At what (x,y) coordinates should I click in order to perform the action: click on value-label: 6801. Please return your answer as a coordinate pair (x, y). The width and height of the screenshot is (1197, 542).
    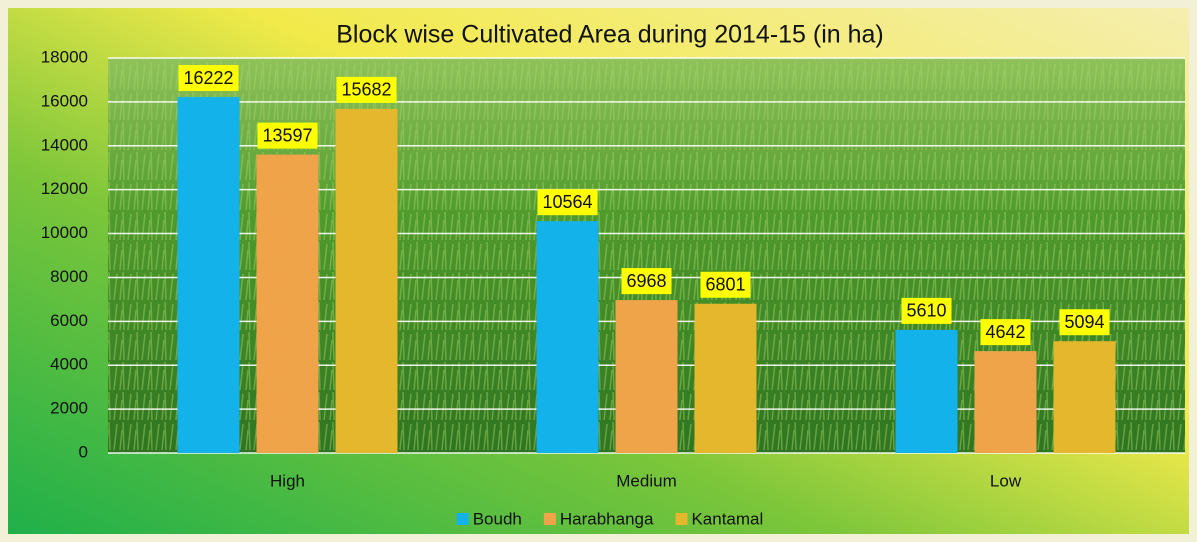
    Looking at the image, I should click on (725, 285).